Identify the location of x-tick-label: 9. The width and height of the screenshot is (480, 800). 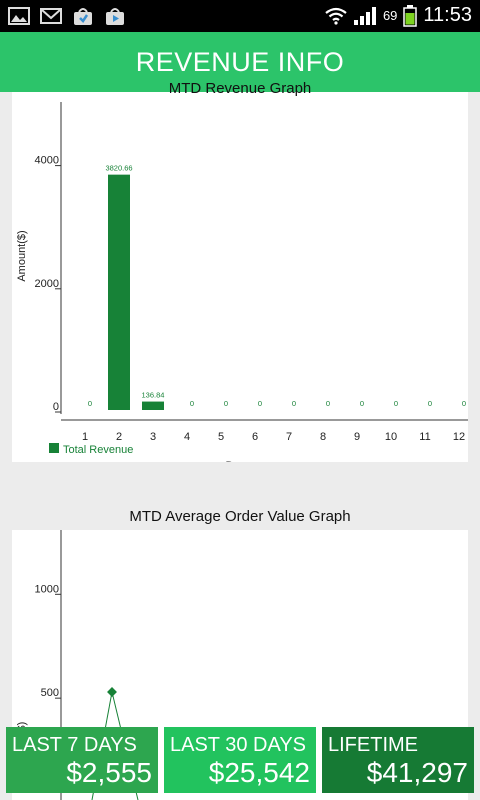
(357, 437).